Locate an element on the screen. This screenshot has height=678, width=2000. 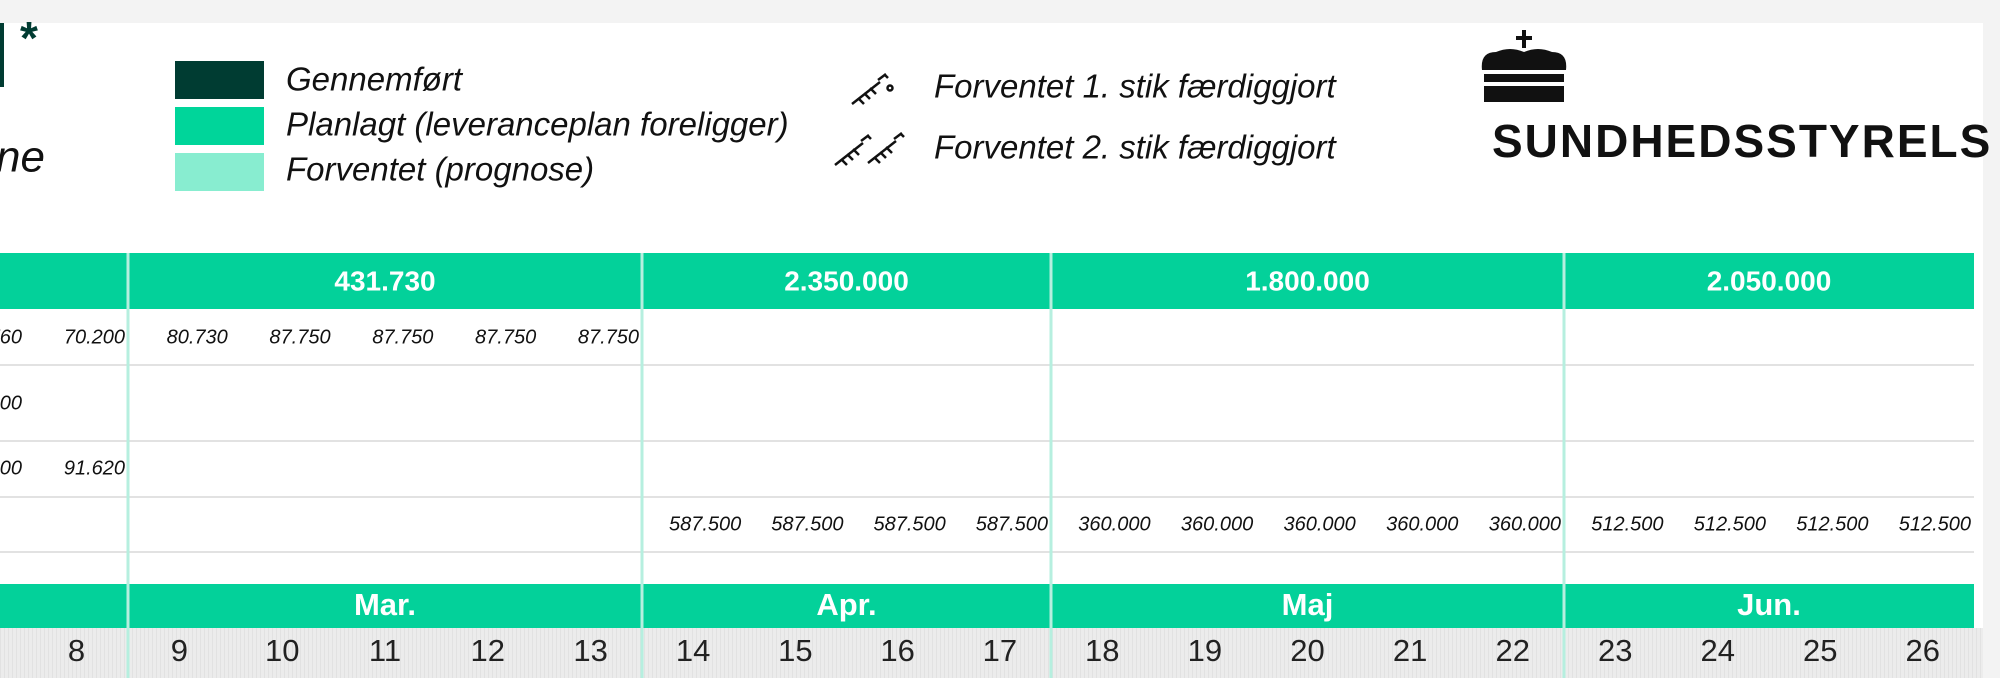
group-total: 1.800.000 is located at coordinates (1307, 280).